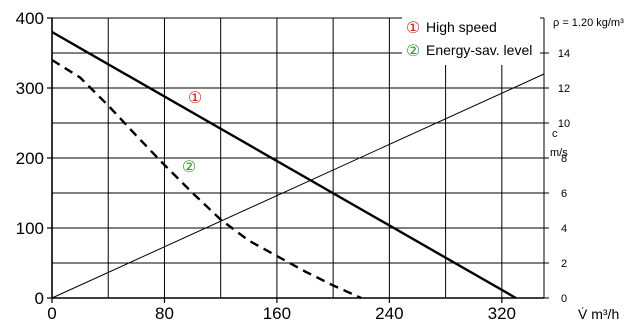 Image resolution: width=629 pixels, height=329 pixels. I want to click on energy-saving-curve-marker: ②, so click(189, 166).